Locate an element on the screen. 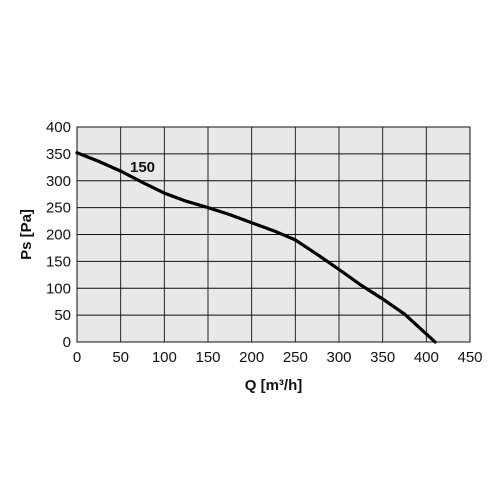 This screenshot has height=500, width=500. y-axis-label: Ps [Pa] is located at coordinates (26, 234).